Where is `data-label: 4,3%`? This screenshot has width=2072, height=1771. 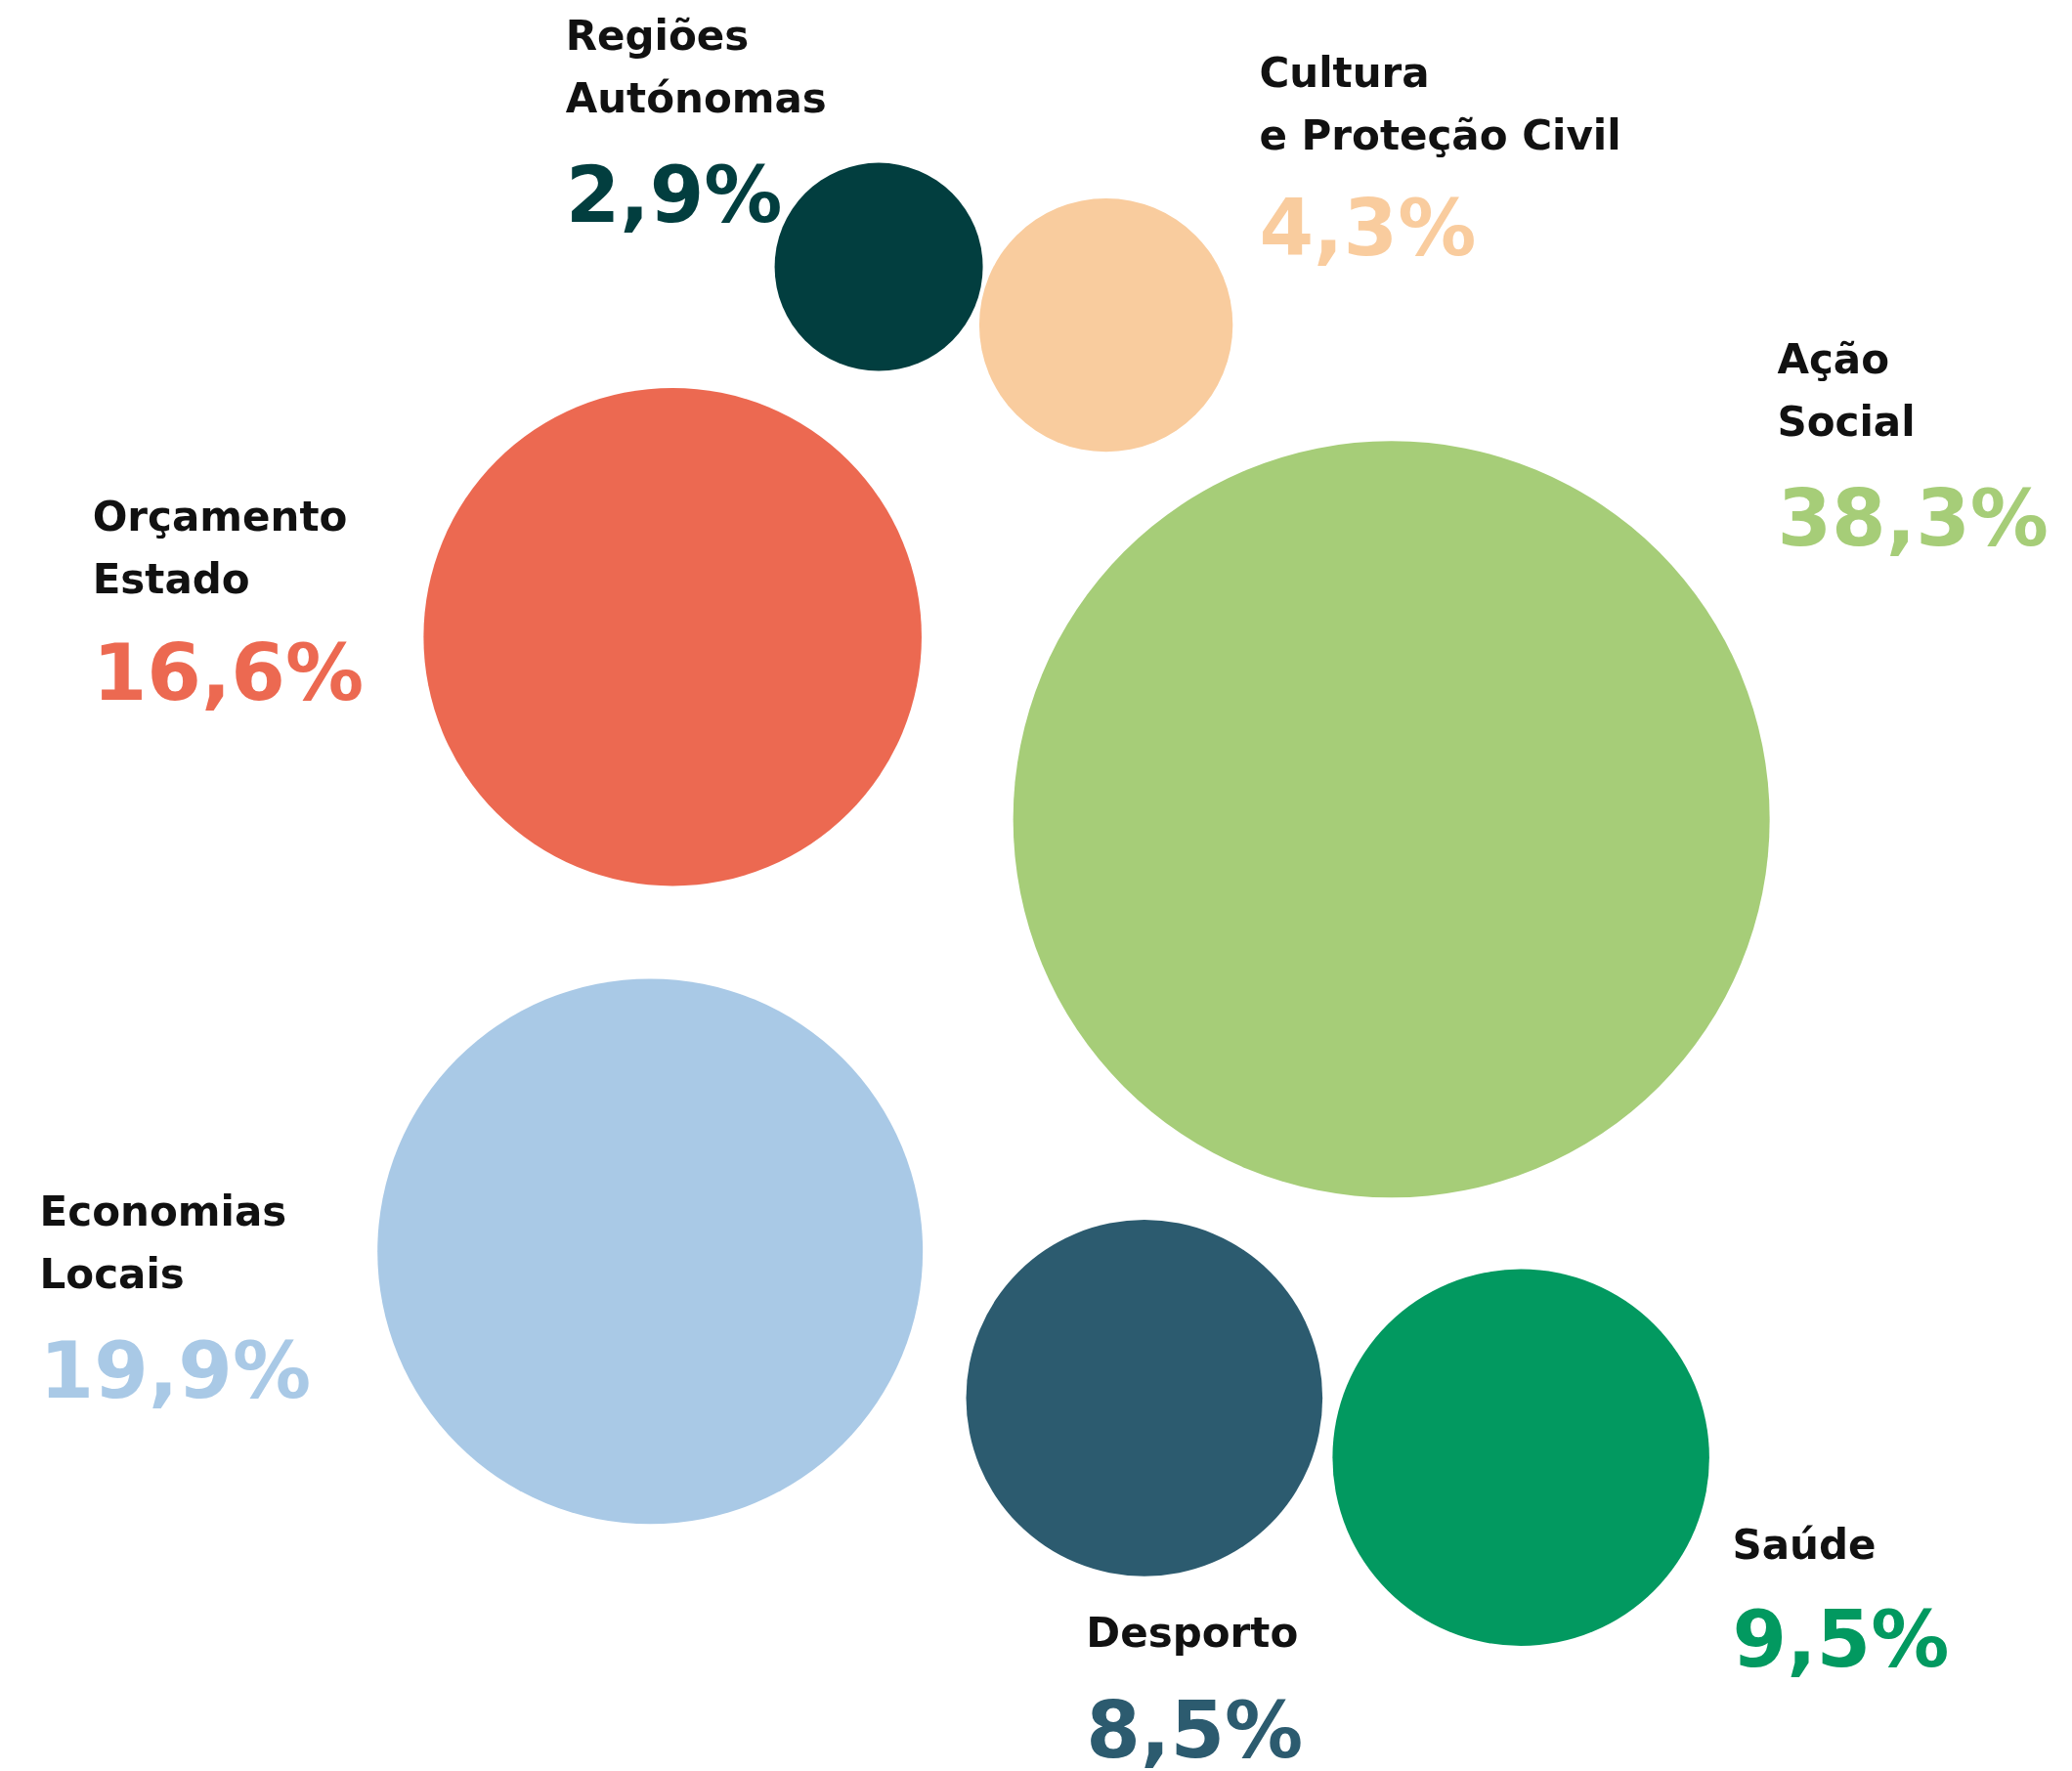
data-label: 4,3% is located at coordinates (1368, 228).